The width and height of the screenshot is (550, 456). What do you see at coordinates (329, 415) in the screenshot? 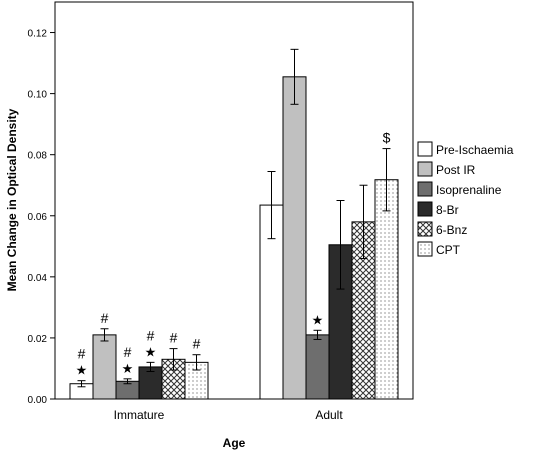
I see `x-tick-label: Adult` at bounding box center [329, 415].